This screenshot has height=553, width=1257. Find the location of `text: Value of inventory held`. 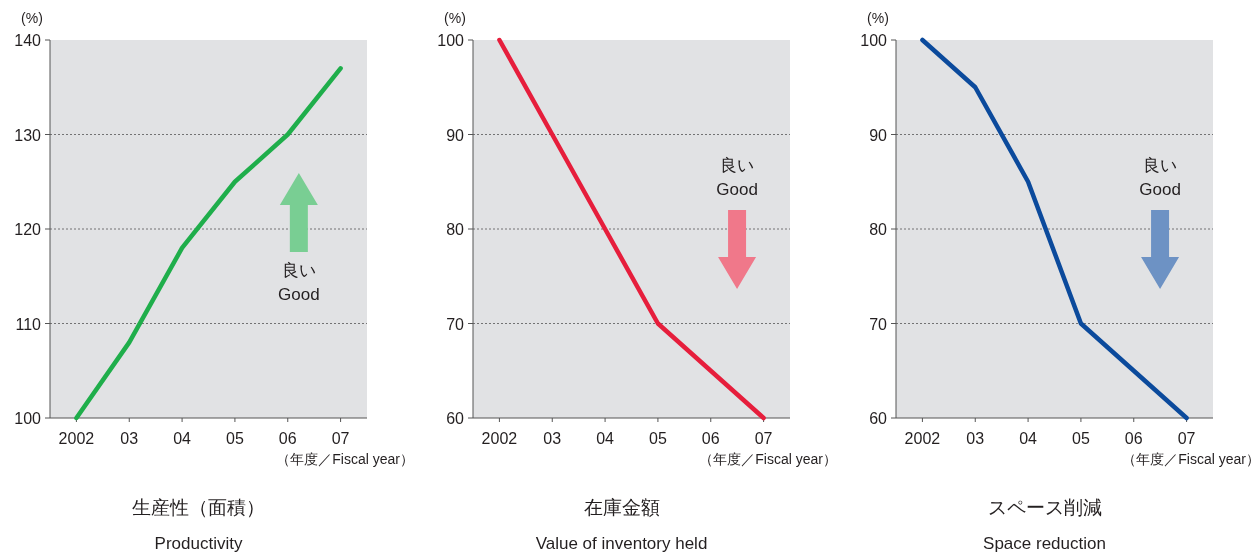

text: Value of inventory held is located at coordinates (621, 543).